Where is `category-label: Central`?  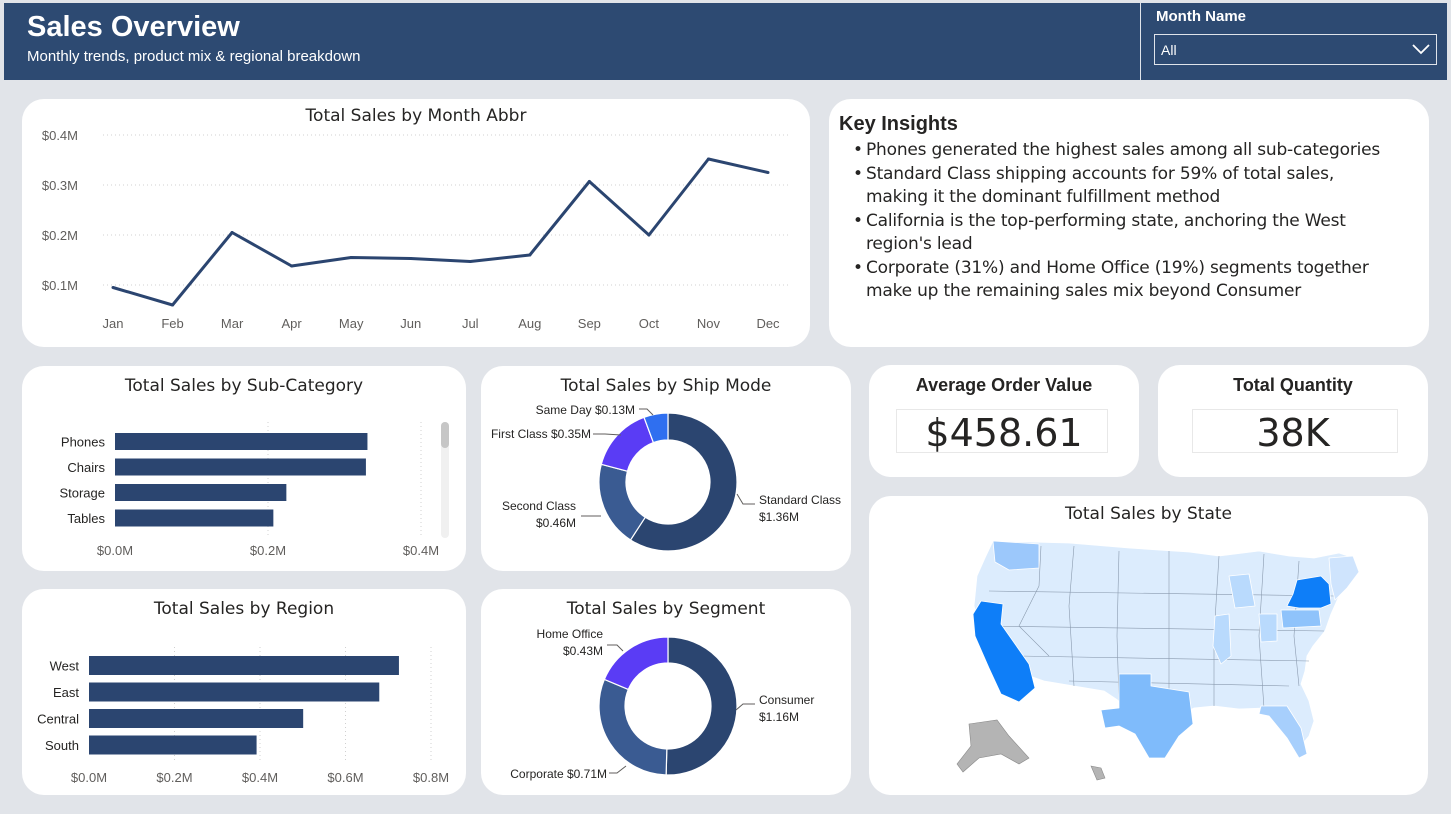 category-label: Central is located at coordinates (58, 719).